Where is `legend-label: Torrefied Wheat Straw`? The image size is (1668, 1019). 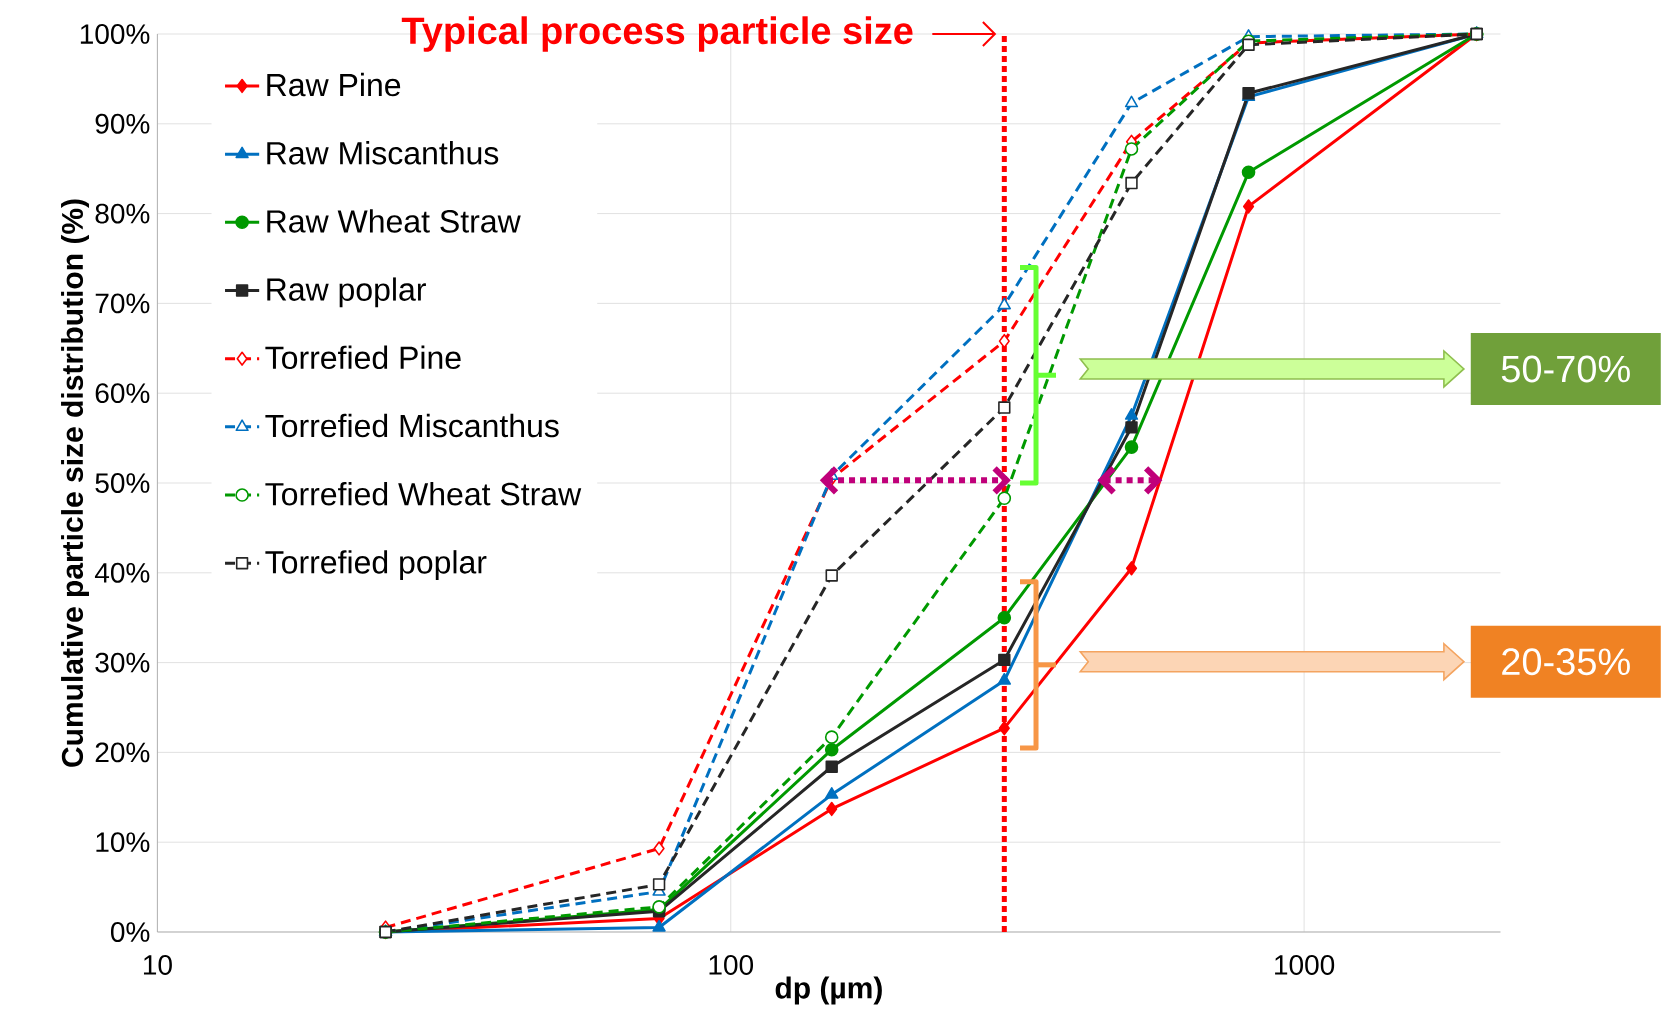 legend-label: Torrefied Wheat Straw is located at coordinates (423, 493).